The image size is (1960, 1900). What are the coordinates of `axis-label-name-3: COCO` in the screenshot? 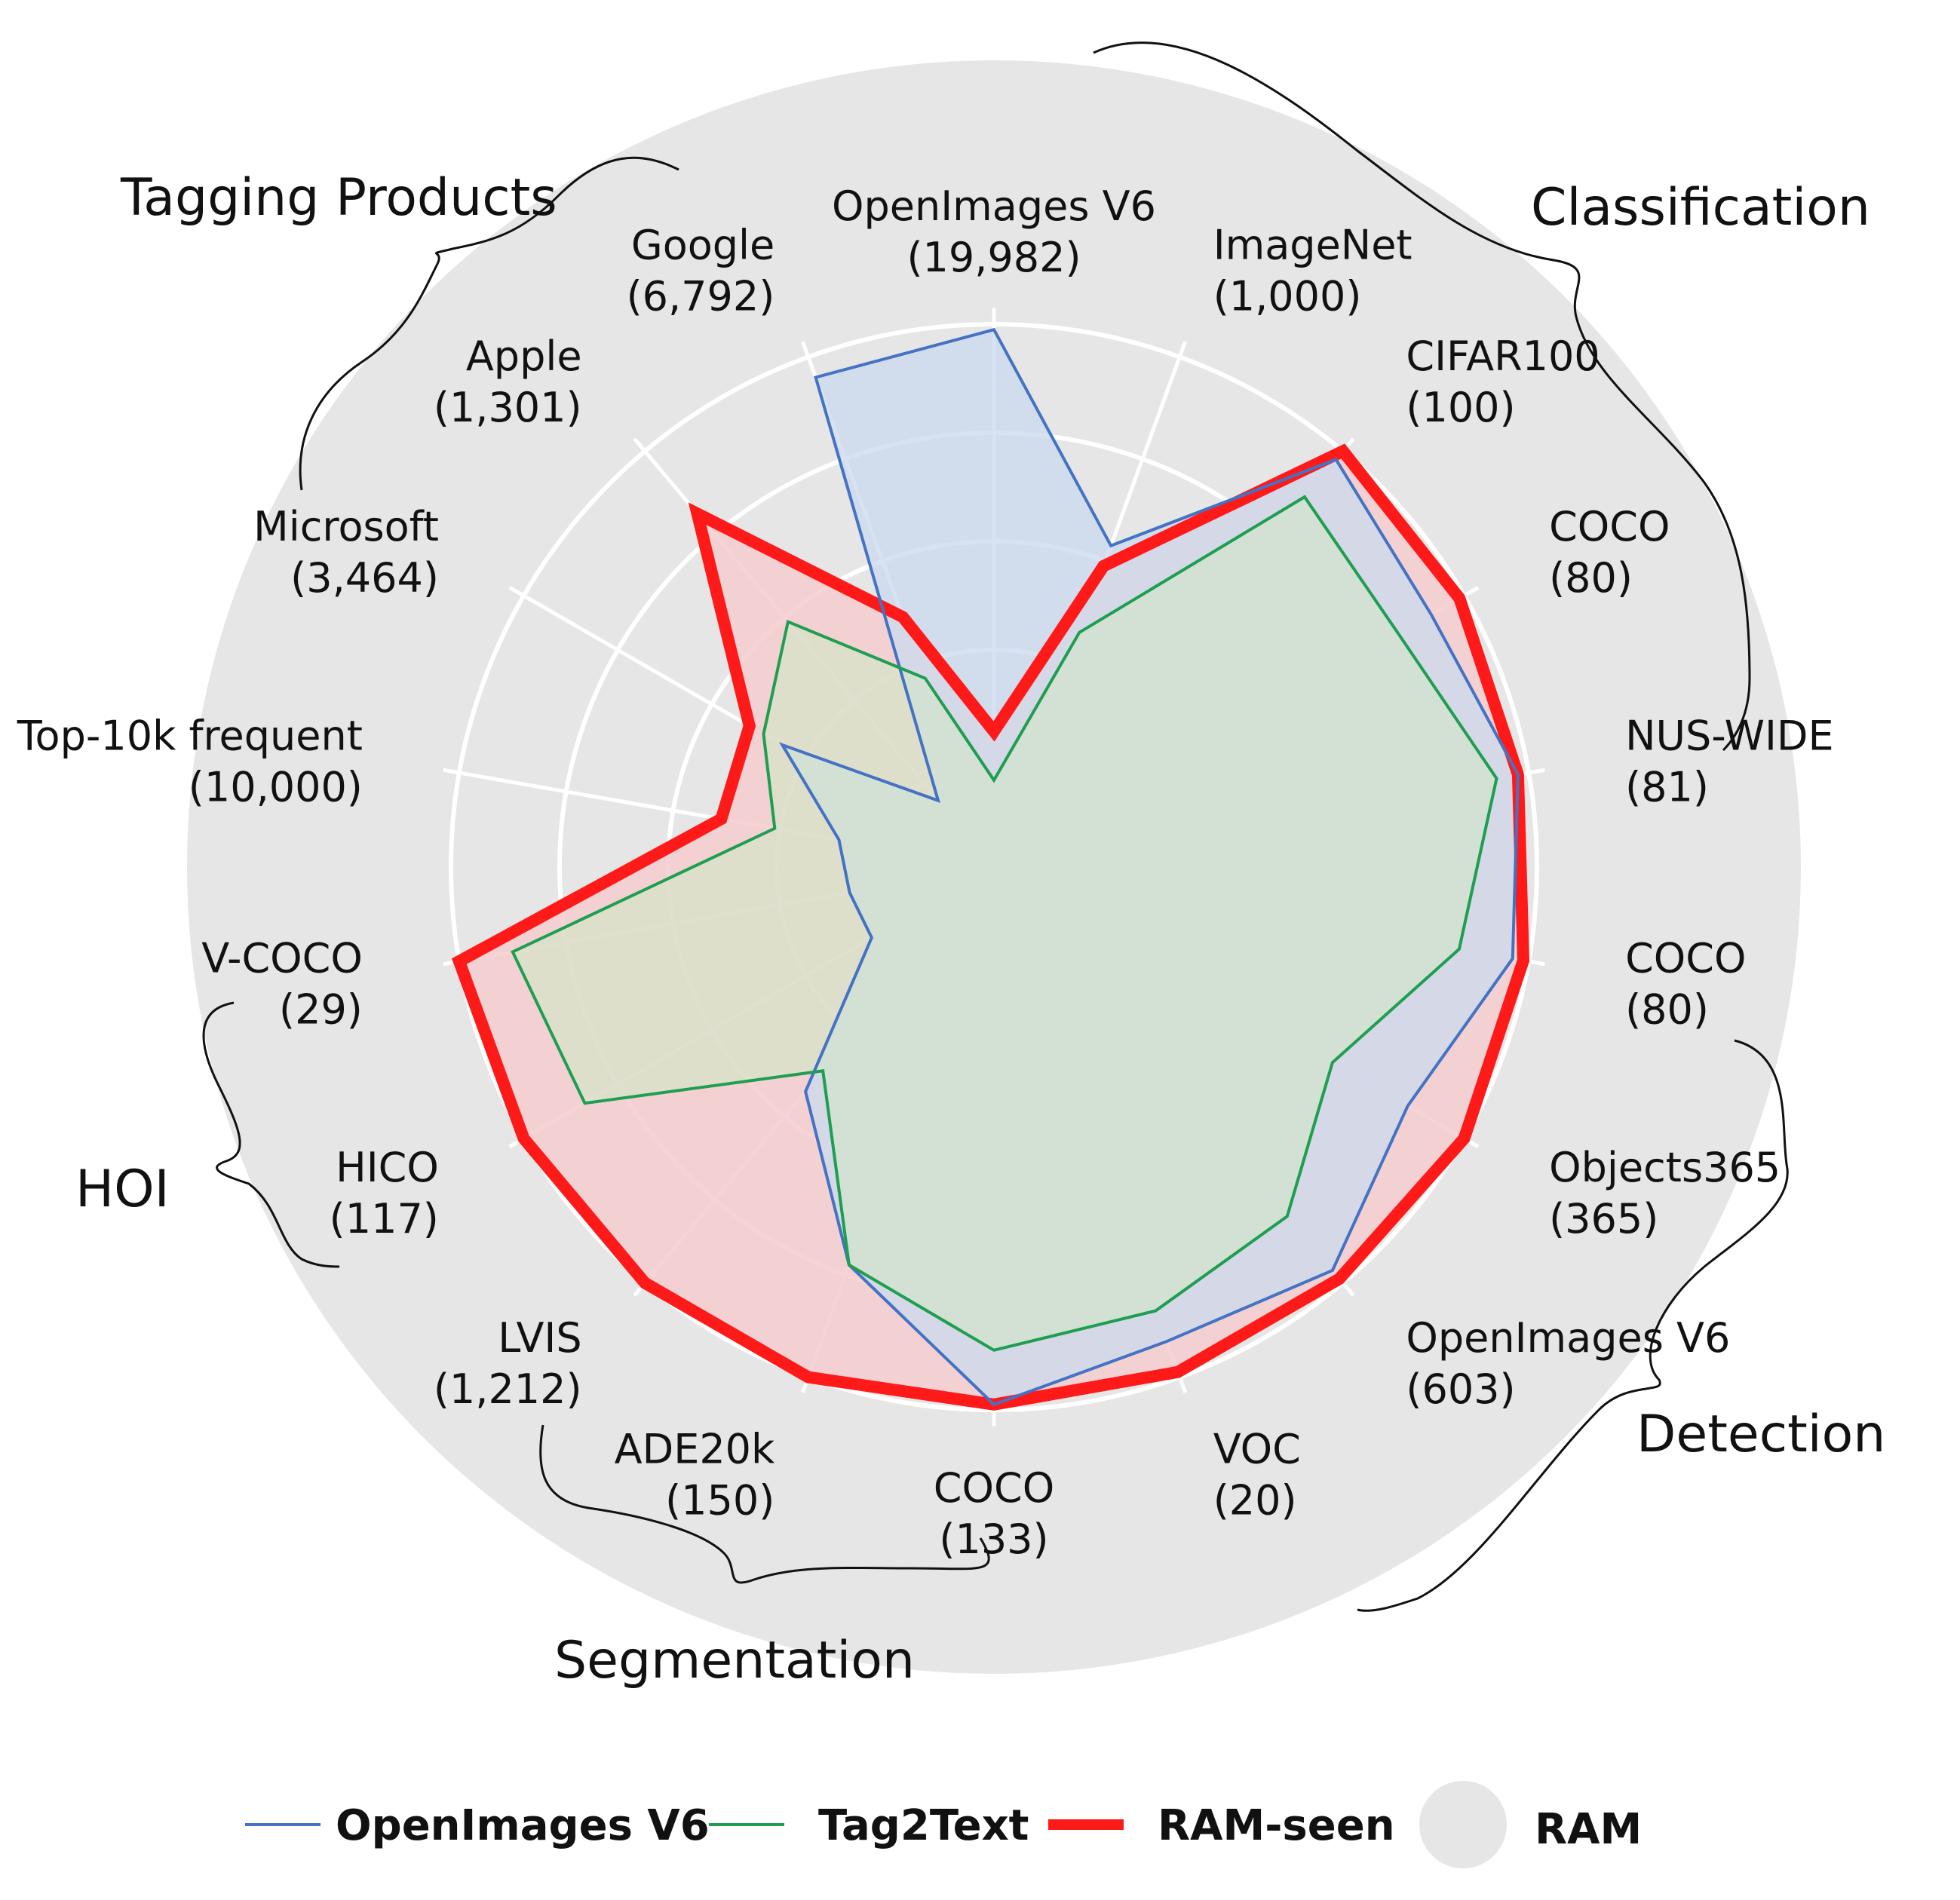 It's located at (1609, 526).